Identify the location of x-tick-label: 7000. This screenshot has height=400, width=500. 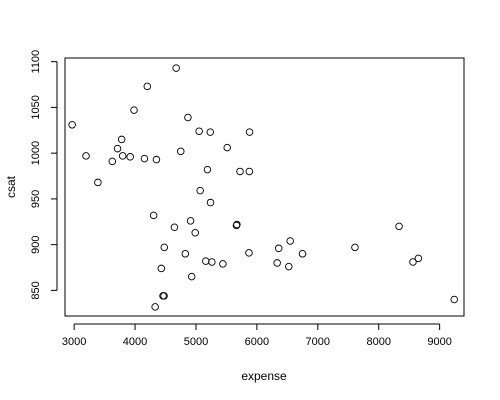
(318, 342).